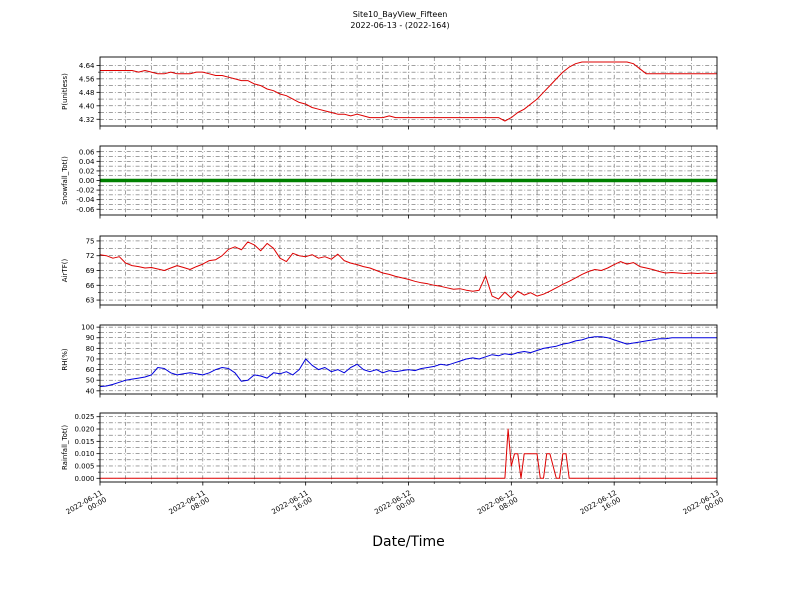 The width and height of the screenshot is (800, 600). Describe the element at coordinates (65, 91) in the screenshot. I see `y-axis-label: P(unitless)` at that location.